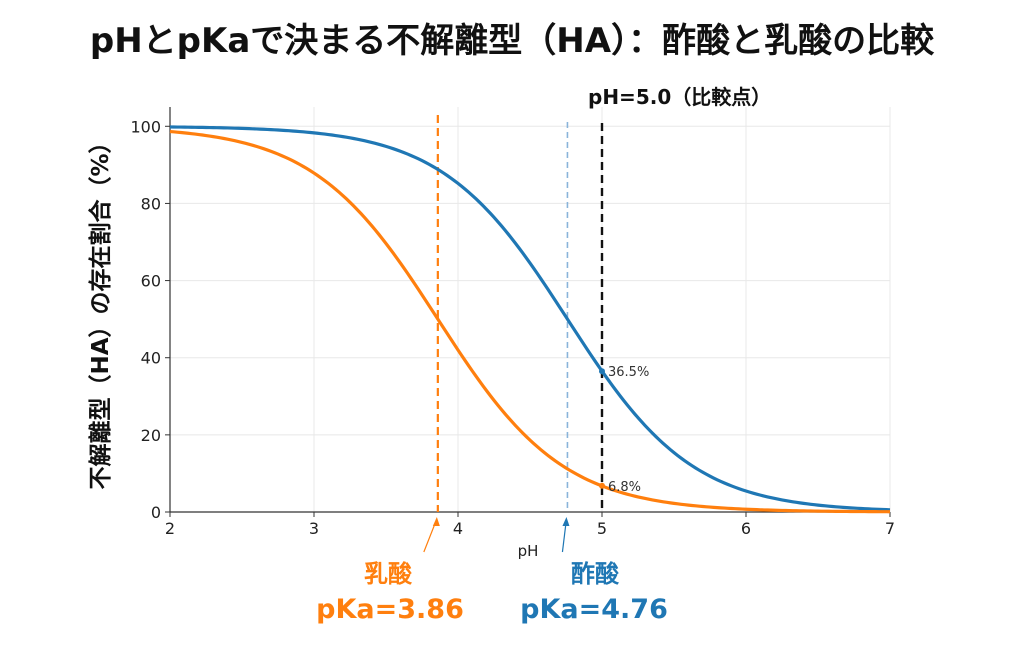 The width and height of the screenshot is (1024, 649). Describe the element at coordinates (314, 528) in the screenshot. I see `x-tick-label-3: 3` at that location.